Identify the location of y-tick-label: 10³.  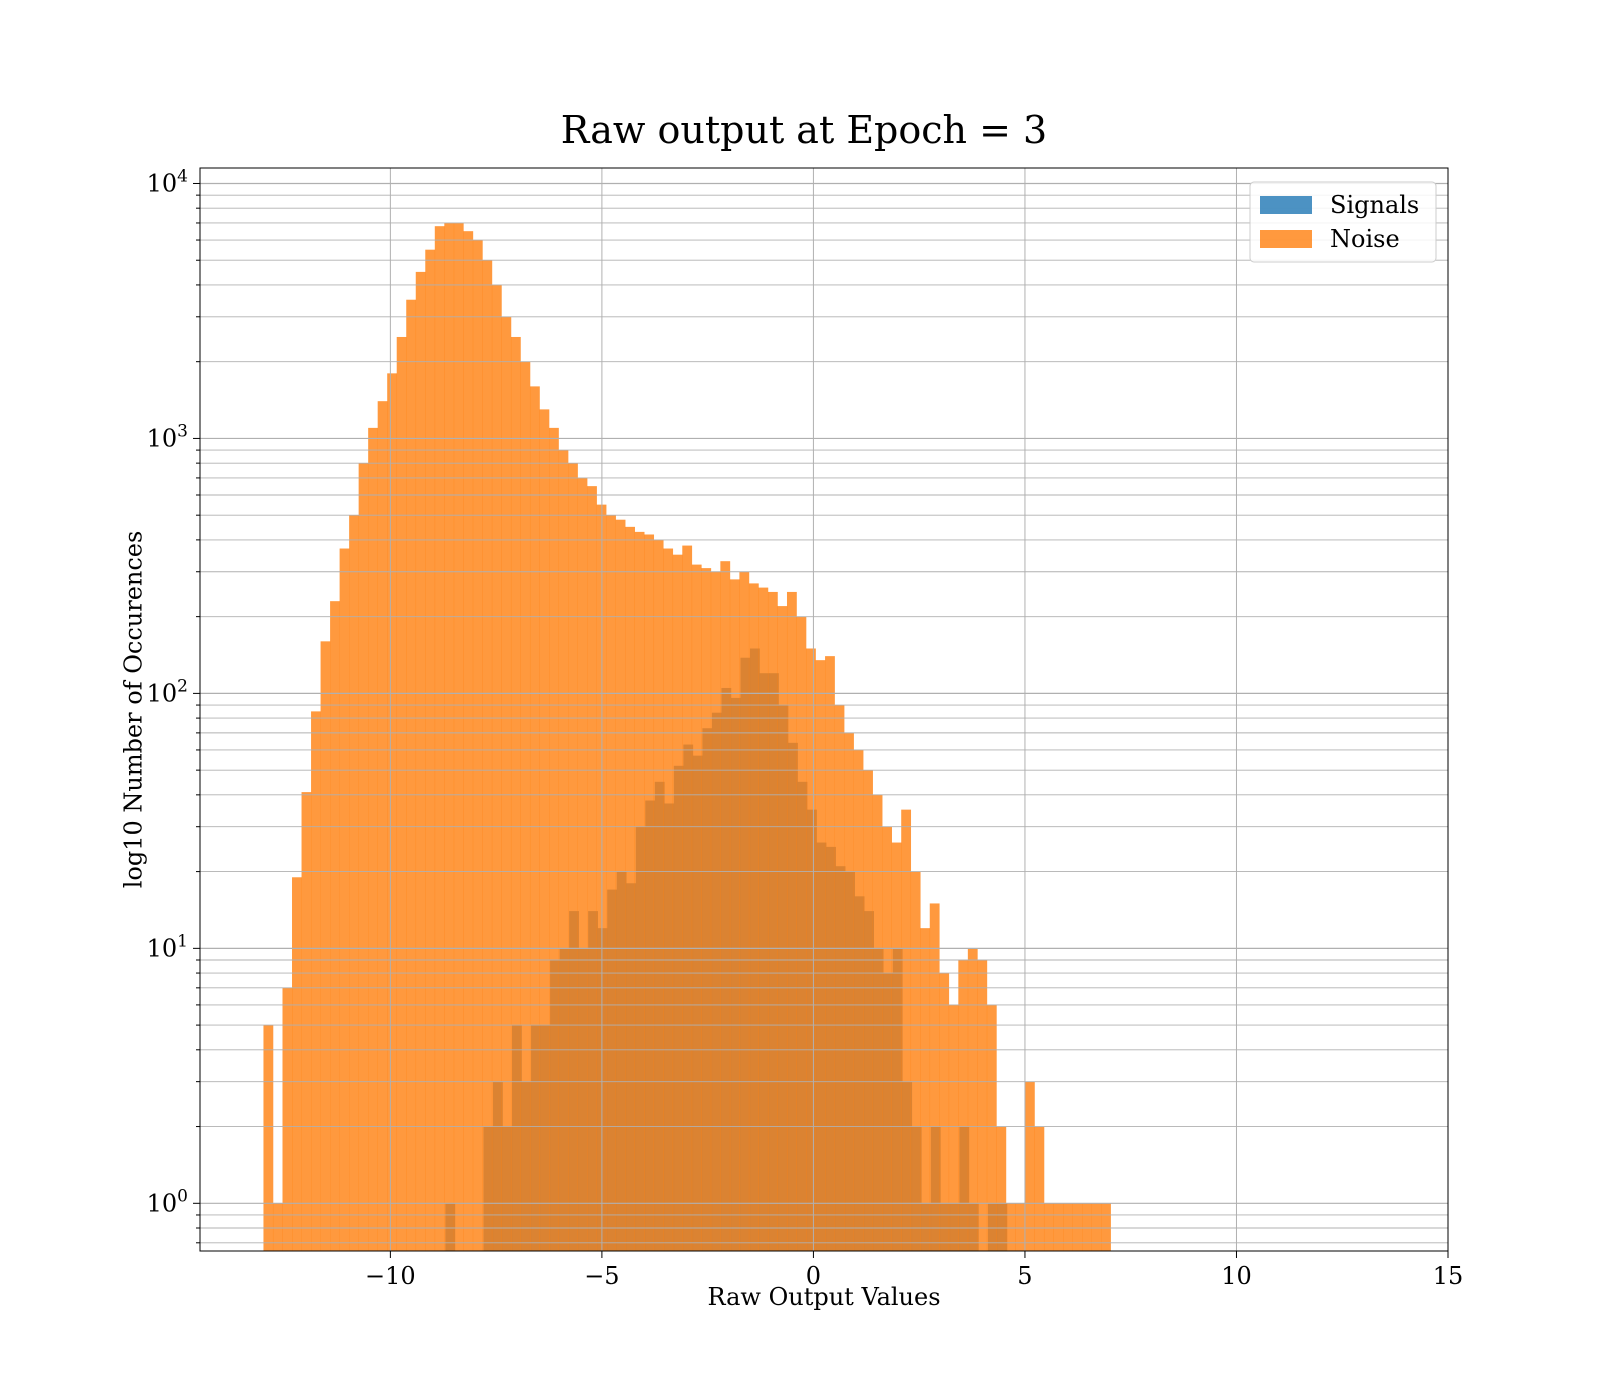
(167, 436).